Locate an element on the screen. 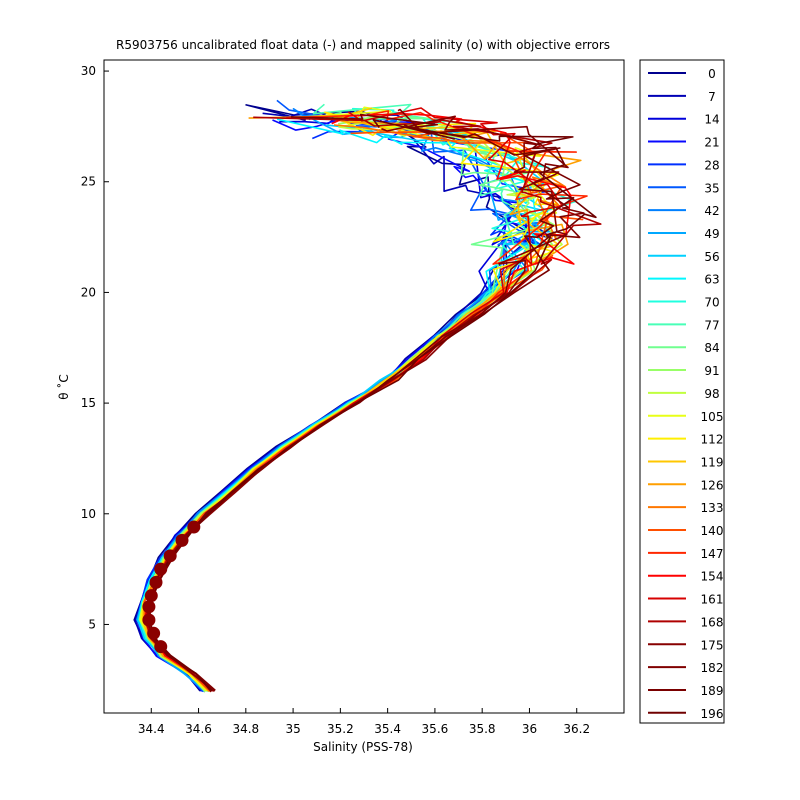 The width and height of the screenshot is (800, 800). y-tick-label: 15 is located at coordinates (88, 403).